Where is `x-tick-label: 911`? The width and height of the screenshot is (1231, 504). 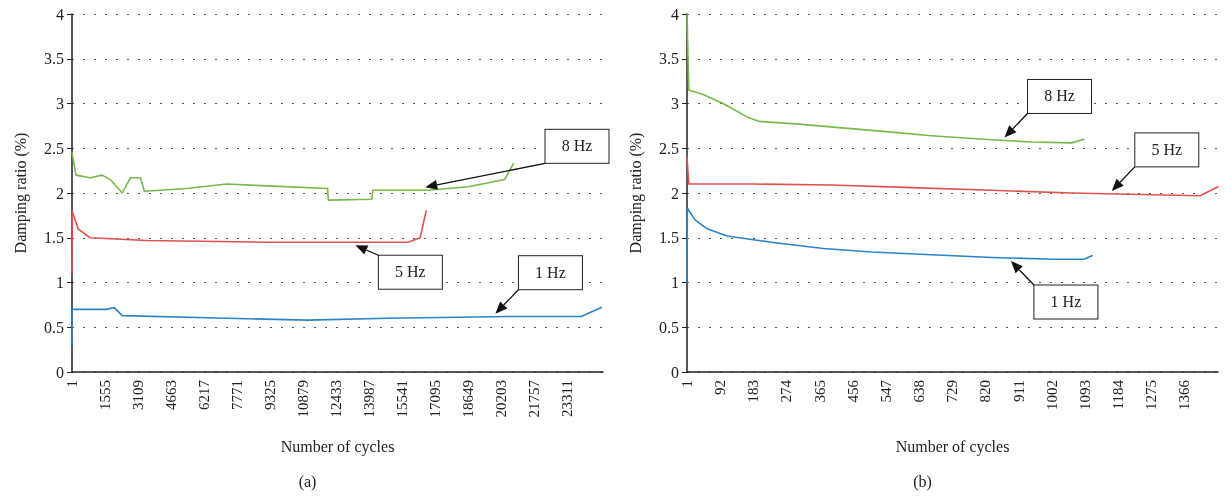
x-tick-label: 911 is located at coordinates (1018, 391).